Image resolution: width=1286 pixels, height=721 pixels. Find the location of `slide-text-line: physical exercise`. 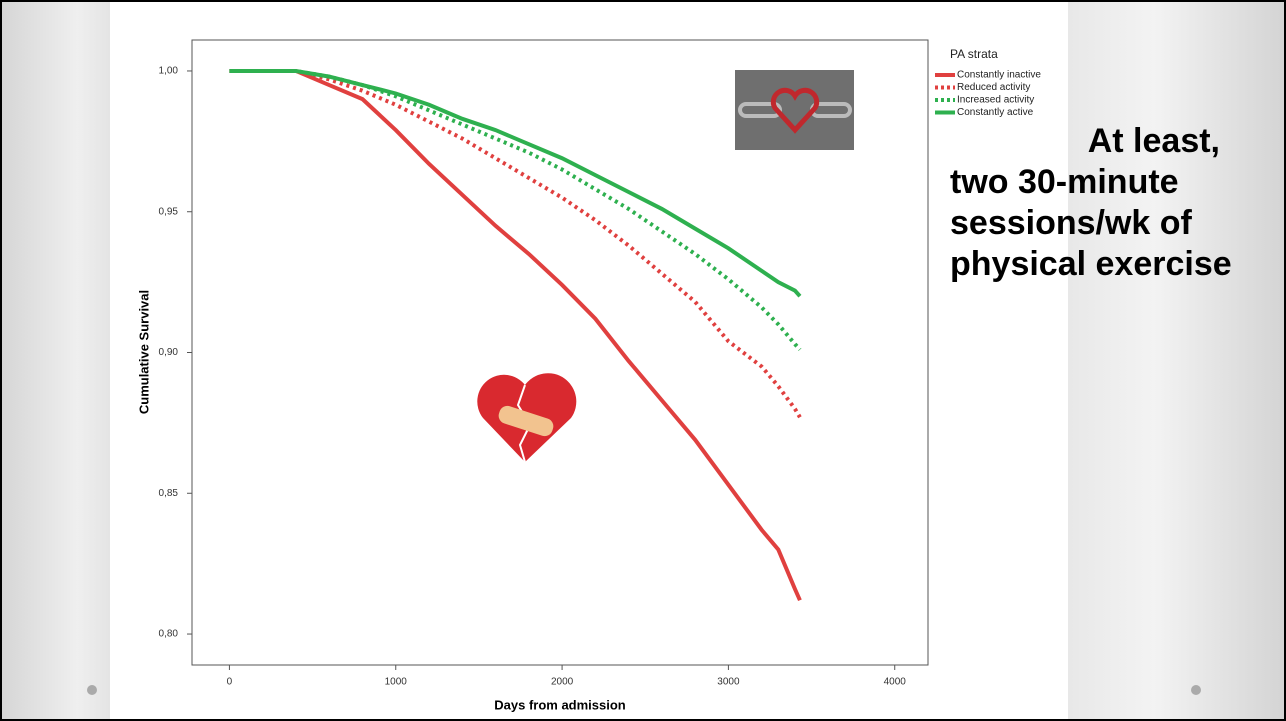

slide-text-line: physical exercise is located at coordinates (1091, 264).